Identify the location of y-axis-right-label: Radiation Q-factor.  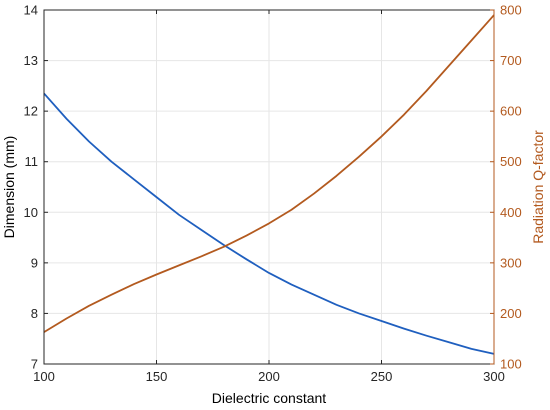
(538, 187).